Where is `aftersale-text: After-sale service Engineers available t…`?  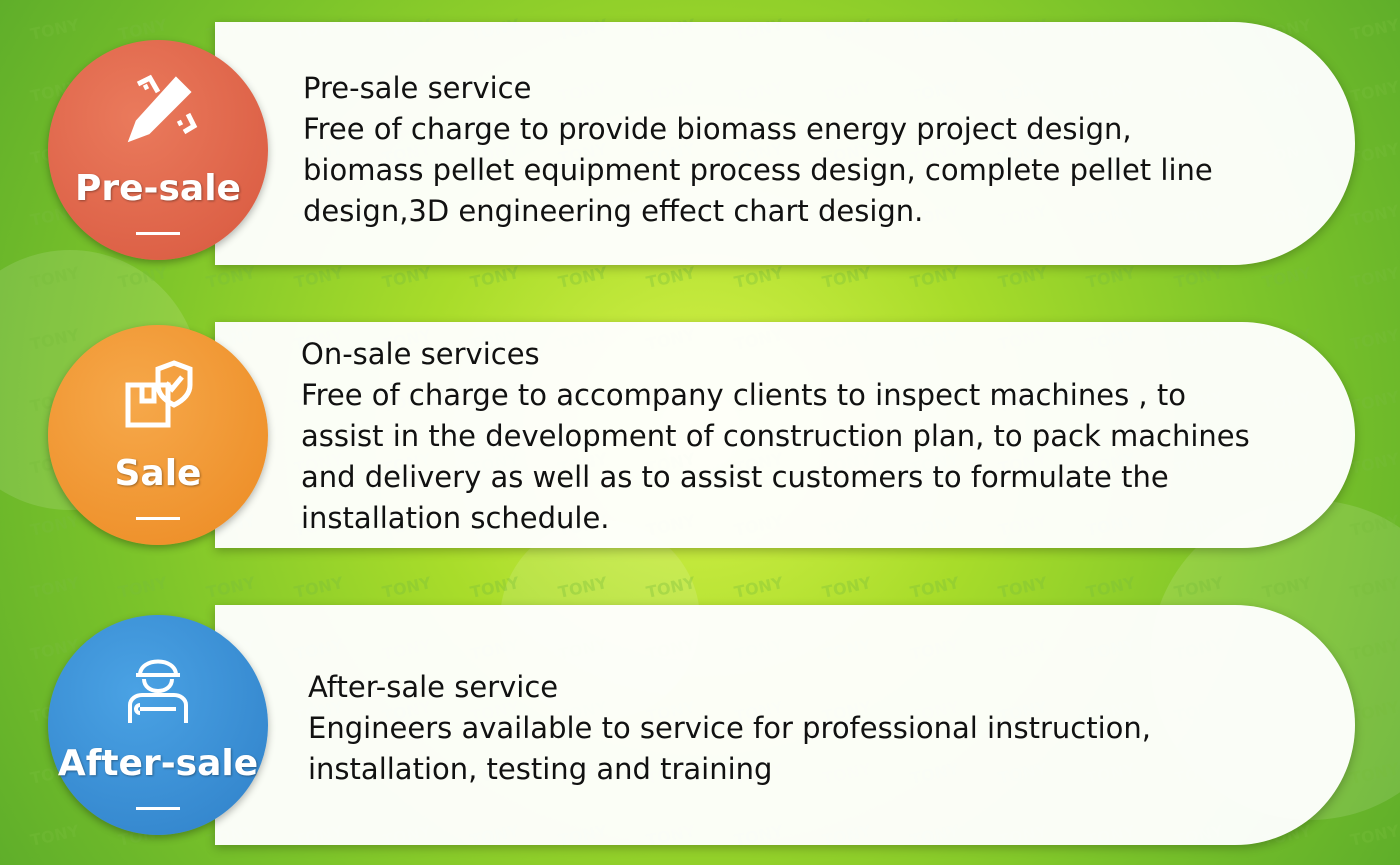 aftersale-text: After-sale service Engineers available t… is located at coordinates (729, 728).